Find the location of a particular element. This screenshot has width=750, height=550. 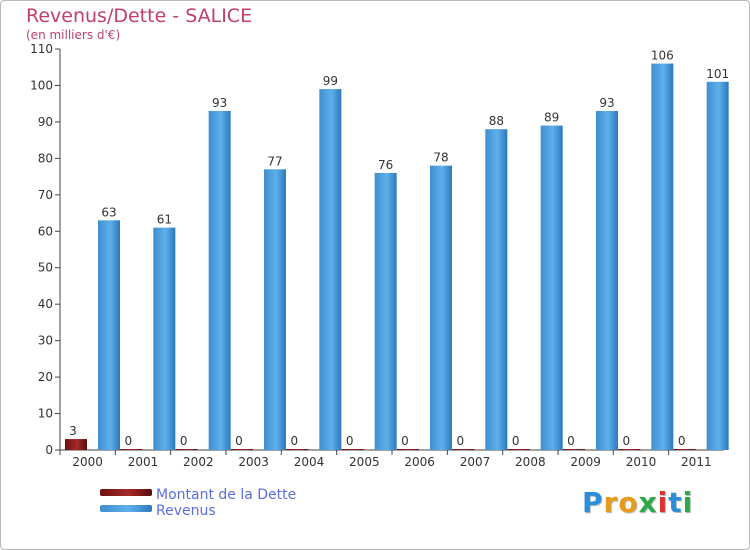

data-label-debt-2010: 0 is located at coordinates (627, 441).